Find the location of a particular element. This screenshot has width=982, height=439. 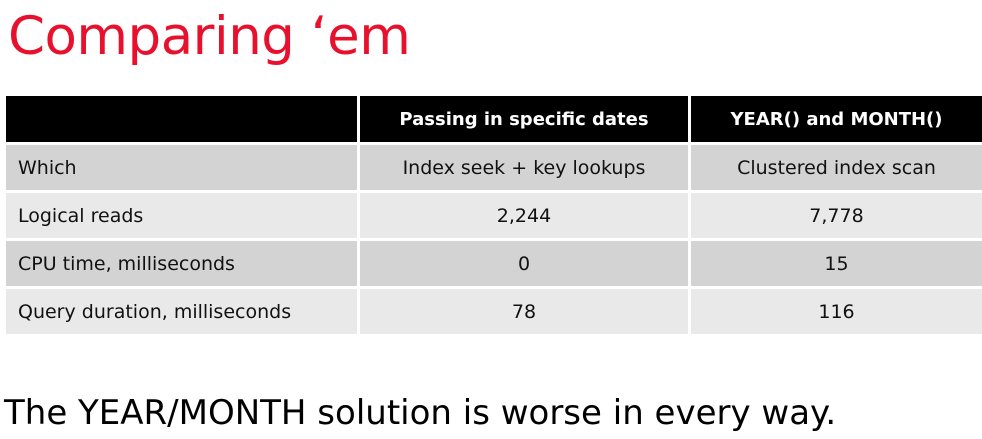

header-cell-blank is located at coordinates (181, 119).